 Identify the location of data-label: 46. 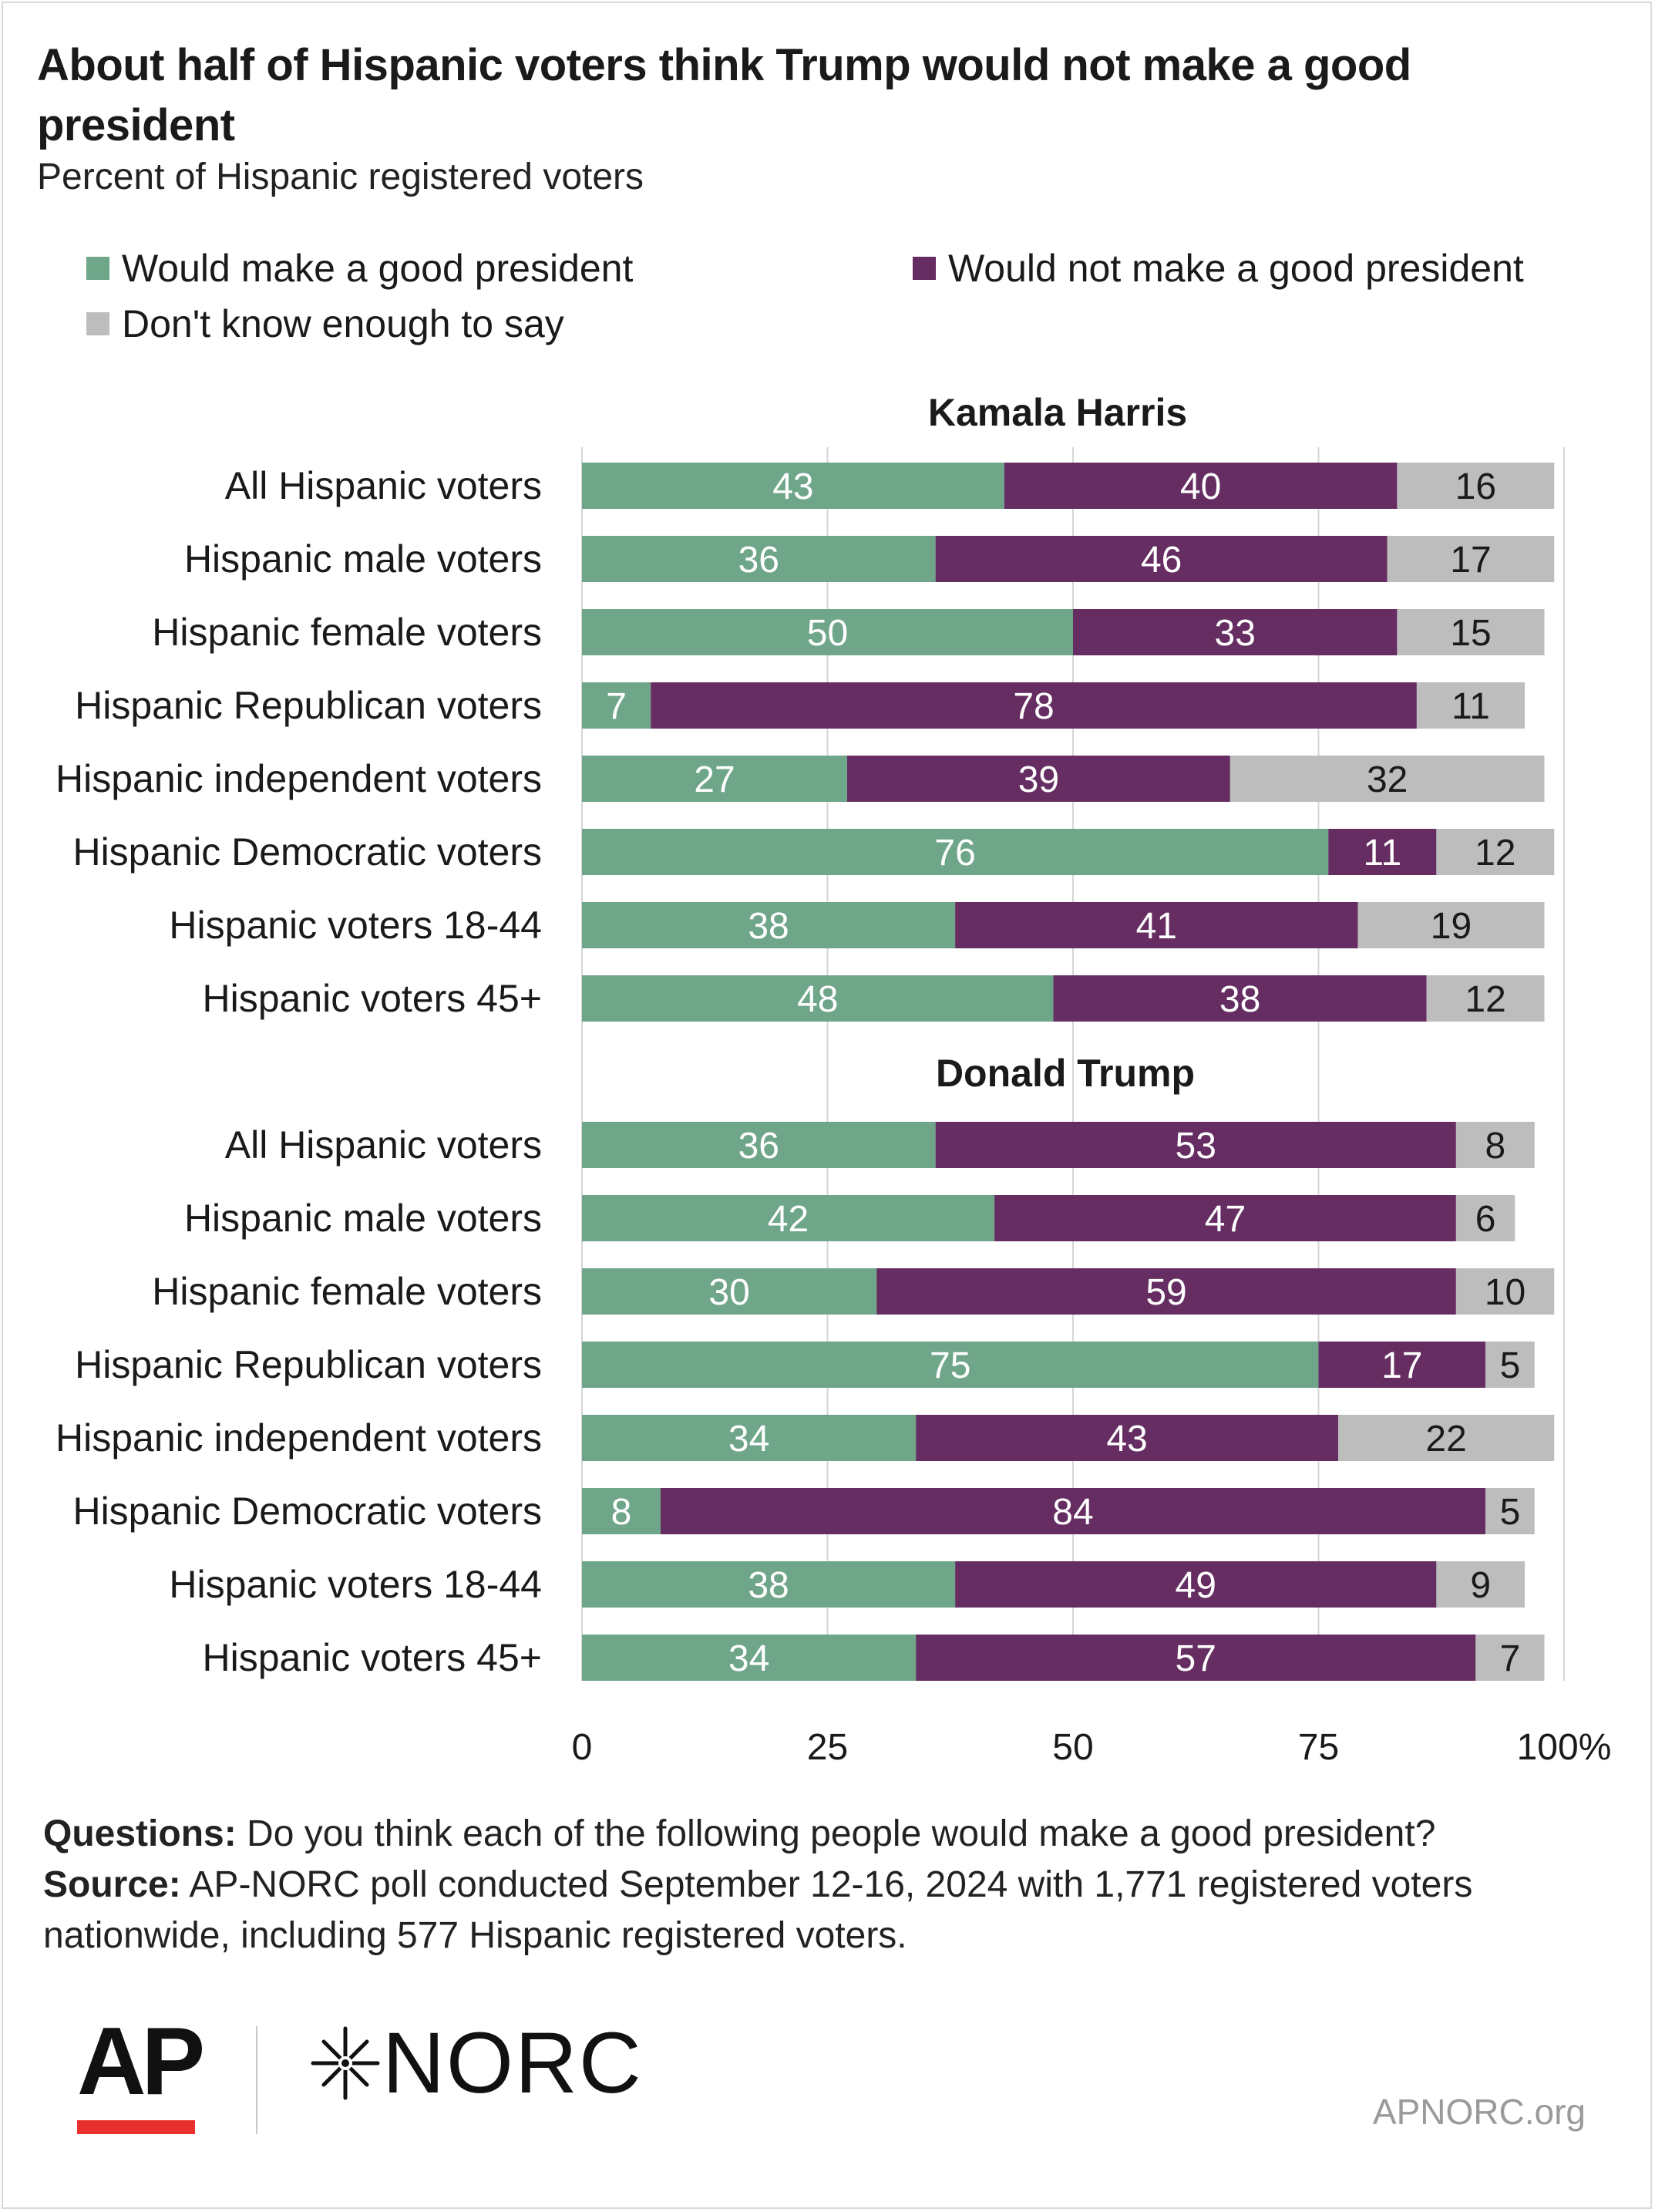
(1162, 560).